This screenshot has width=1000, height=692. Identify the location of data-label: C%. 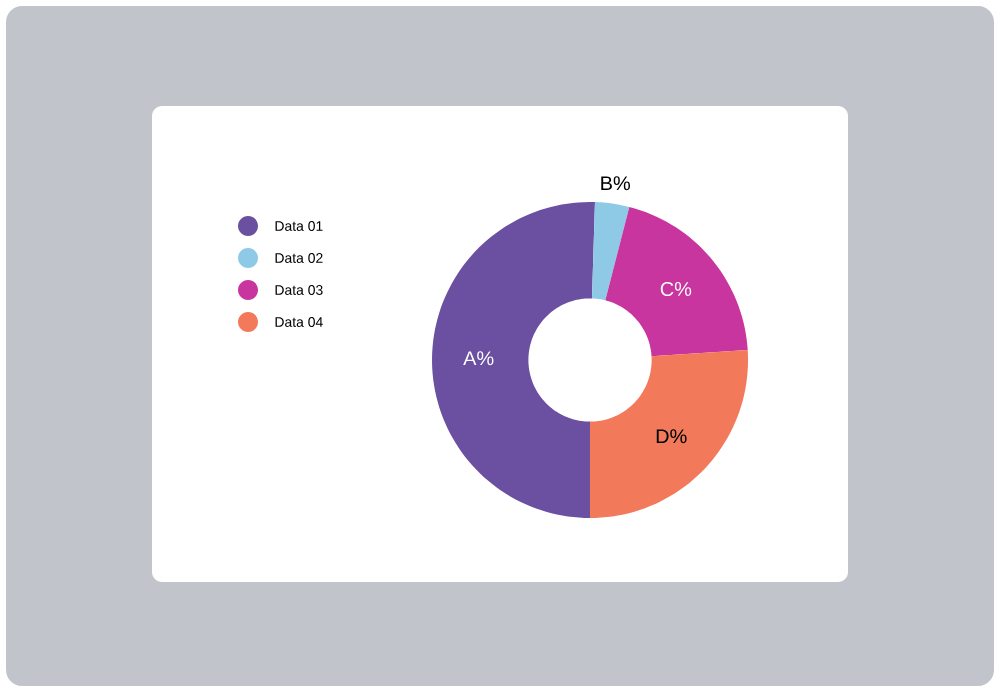
(676, 289).